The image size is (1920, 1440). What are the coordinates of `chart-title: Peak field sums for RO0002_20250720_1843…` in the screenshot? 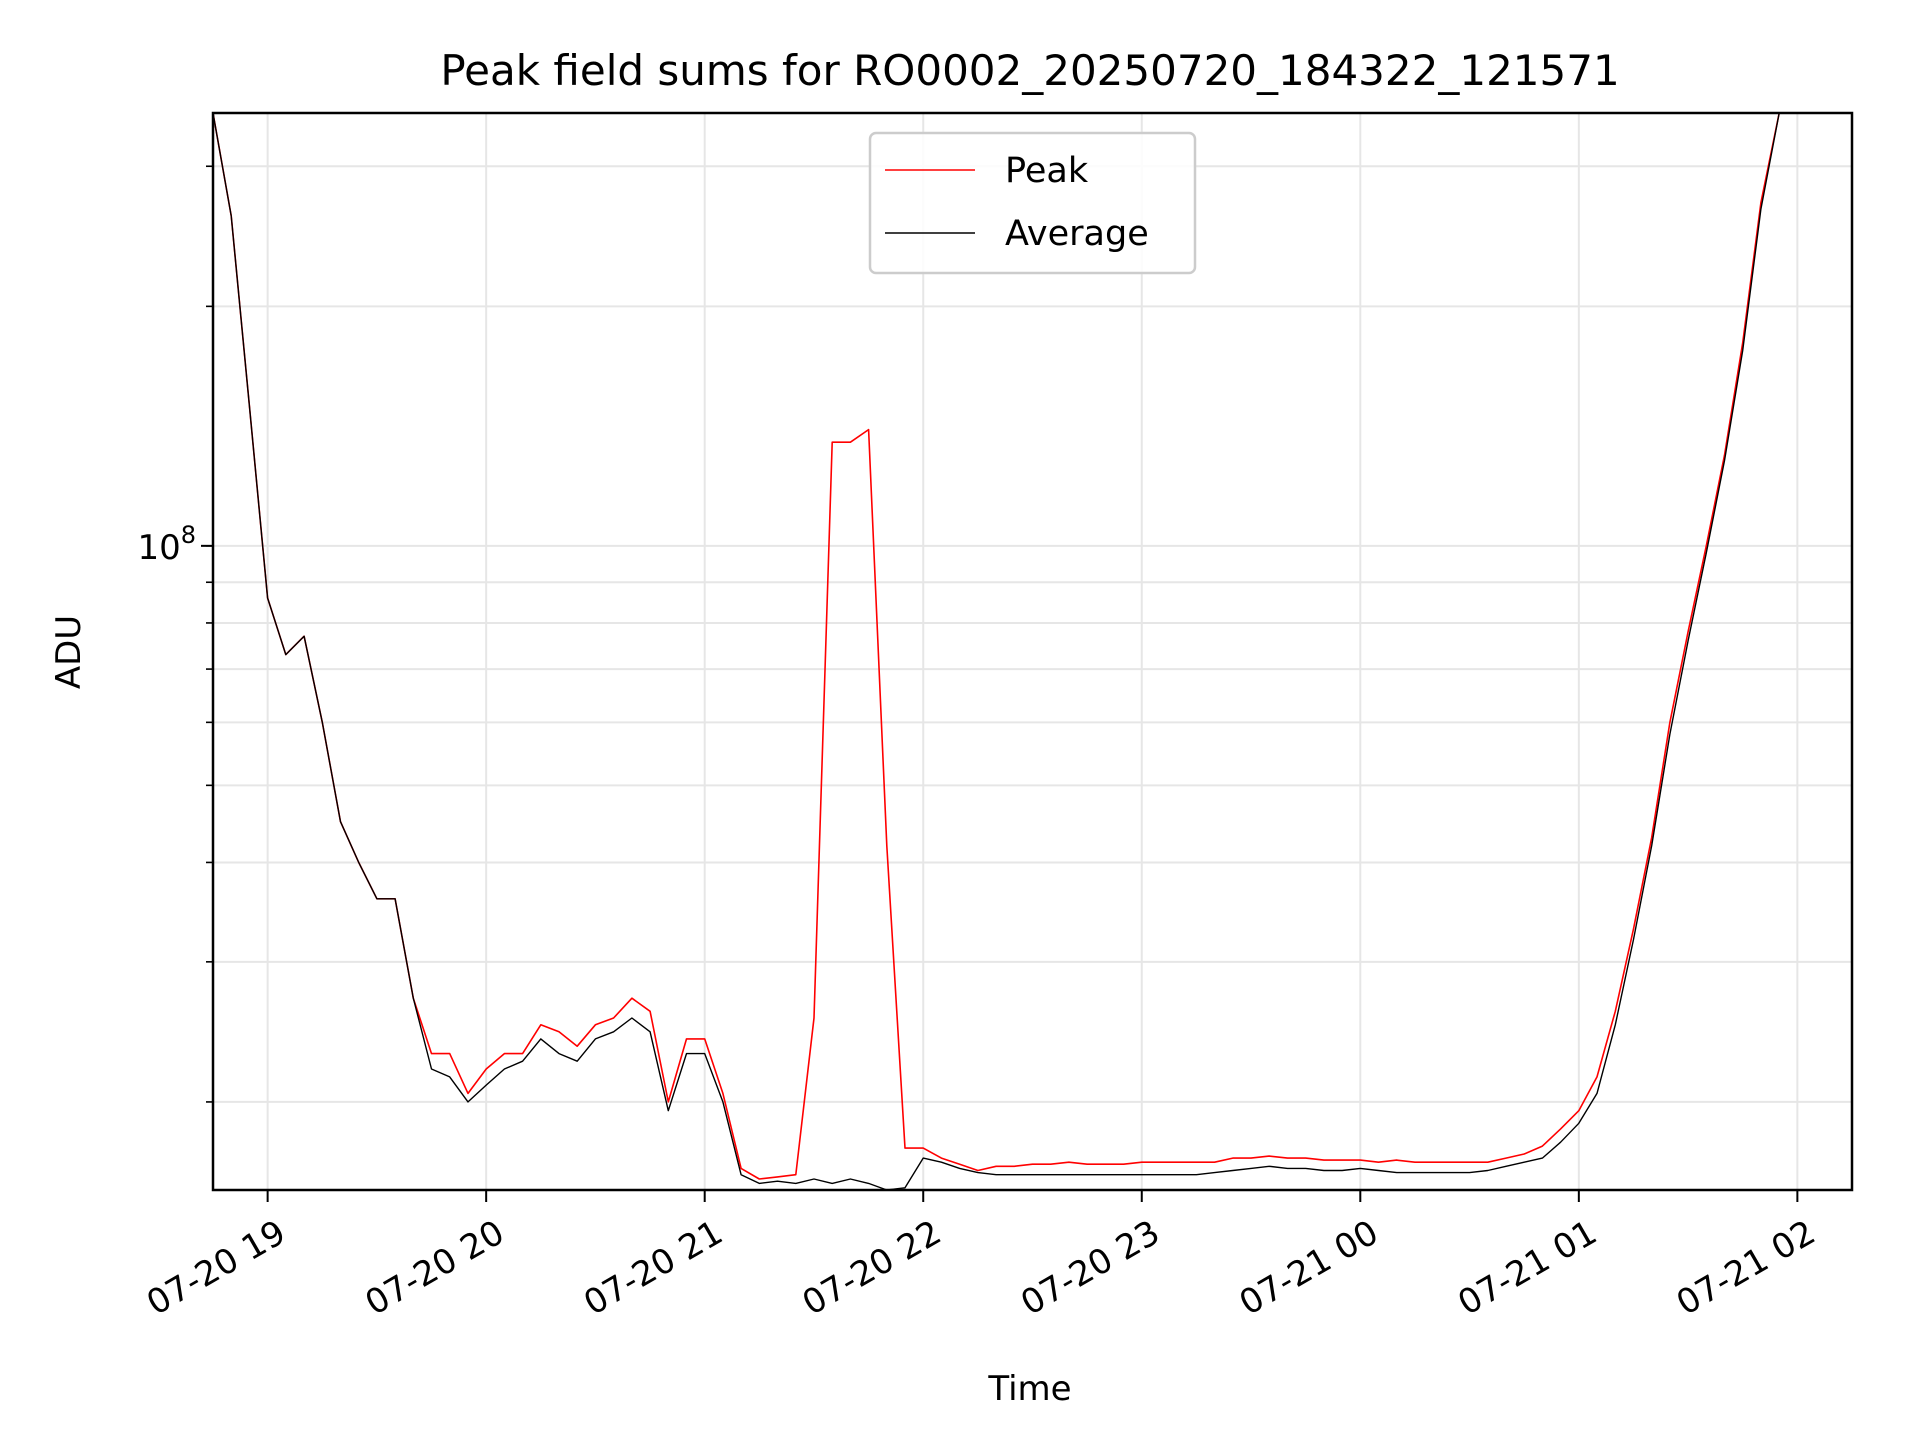 It's located at (1029, 70).